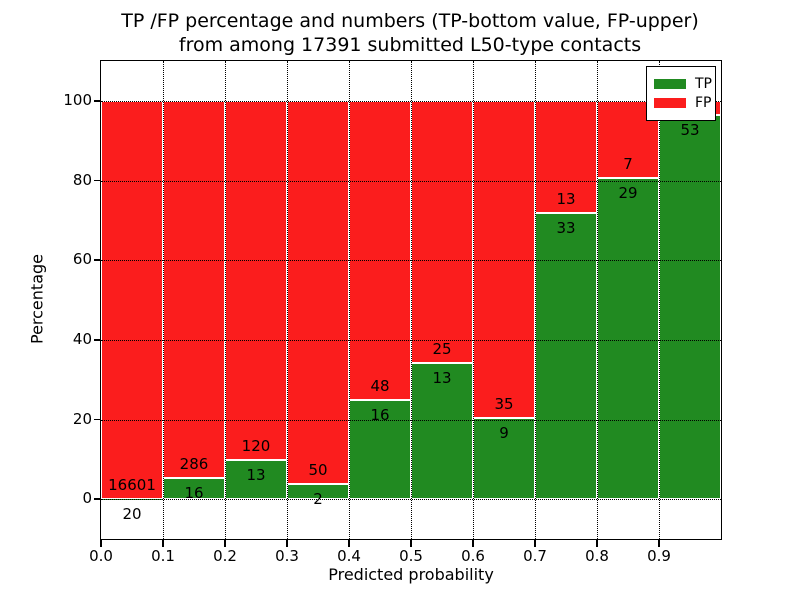 Image resolution: width=800 pixels, height=600 pixels. I want to click on bar-label-fp: 120, so click(256, 446).